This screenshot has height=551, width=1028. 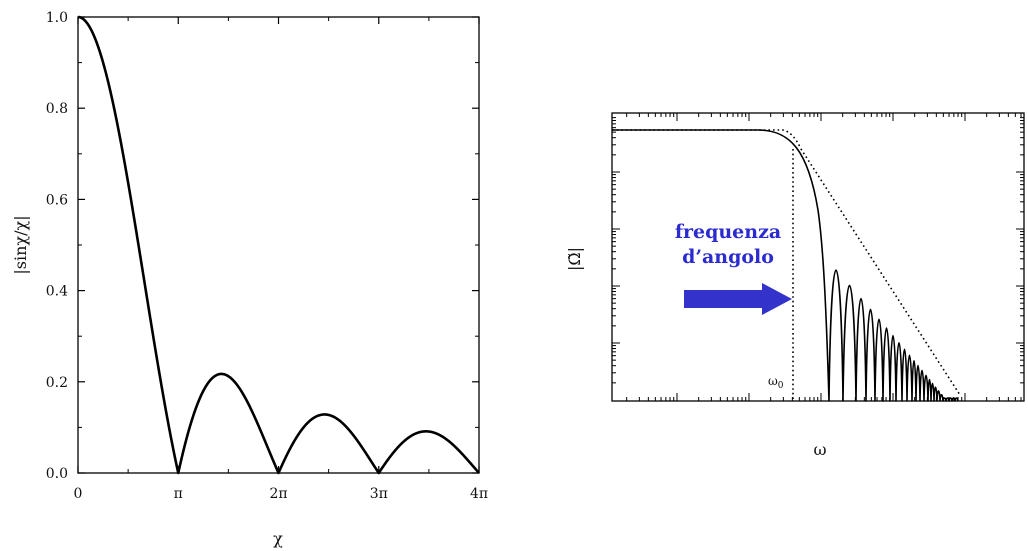 What do you see at coordinates (479, 494) in the screenshot?
I see `x-tick-label: 4π` at bounding box center [479, 494].